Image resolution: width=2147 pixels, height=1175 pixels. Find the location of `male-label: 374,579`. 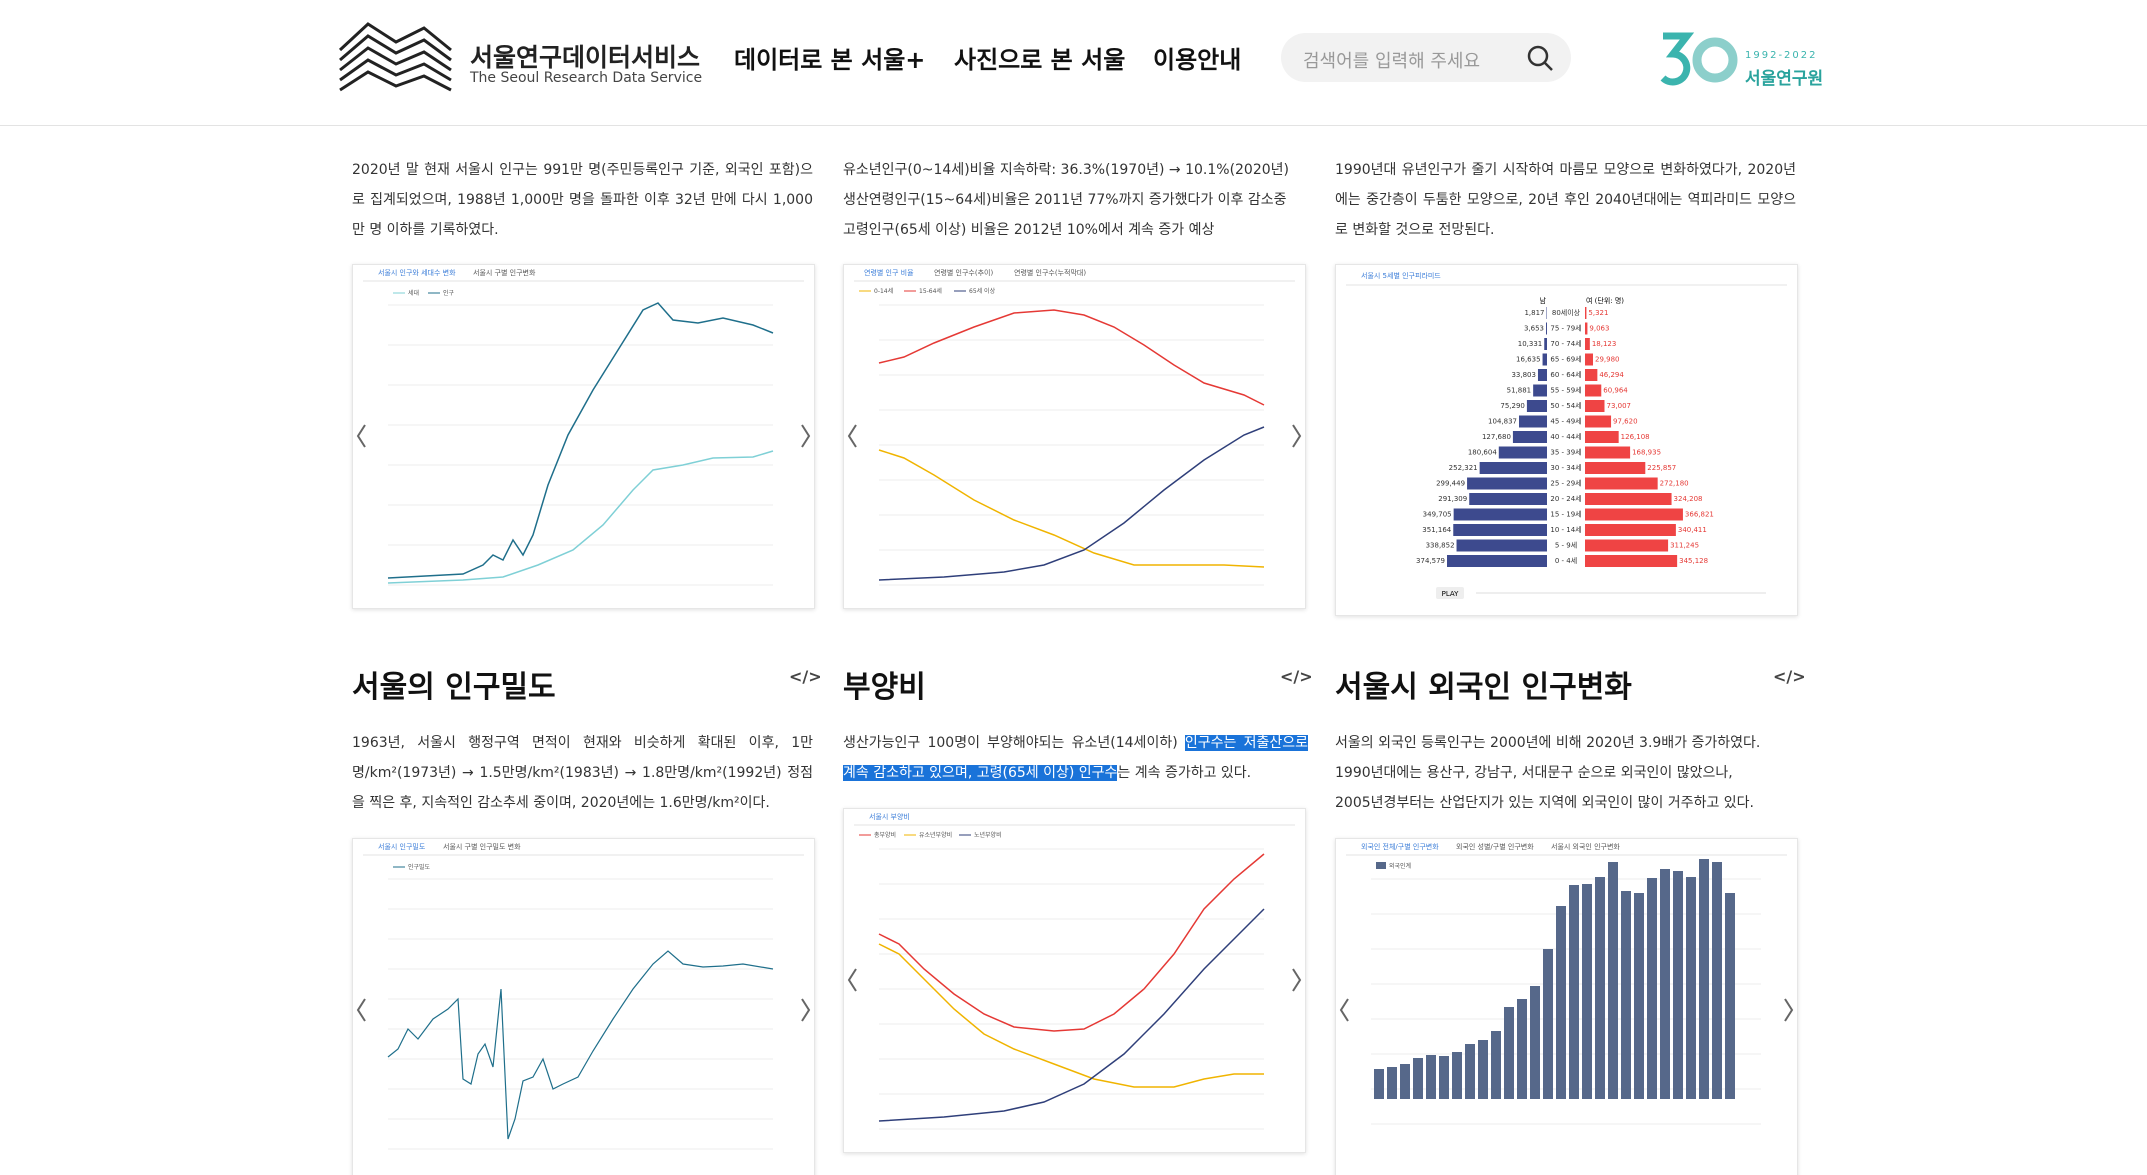

male-label: 374,579 is located at coordinates (1430, 561).